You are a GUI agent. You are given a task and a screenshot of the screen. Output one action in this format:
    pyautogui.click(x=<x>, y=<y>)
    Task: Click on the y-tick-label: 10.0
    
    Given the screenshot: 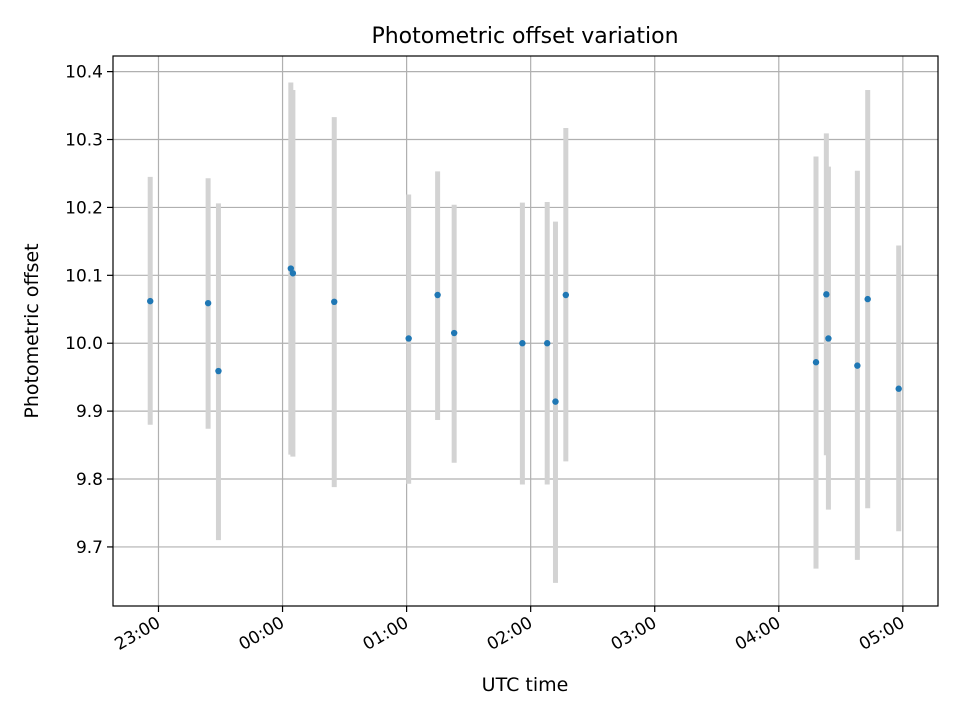 What is the action you would take?
    pyautogui.click(x=84, y=344)
    